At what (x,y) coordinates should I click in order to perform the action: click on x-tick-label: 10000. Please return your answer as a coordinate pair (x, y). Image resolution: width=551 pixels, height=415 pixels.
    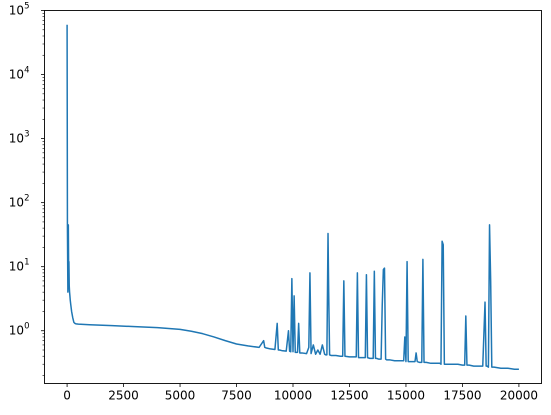
    Looking at the image, I should click on (293, 396).